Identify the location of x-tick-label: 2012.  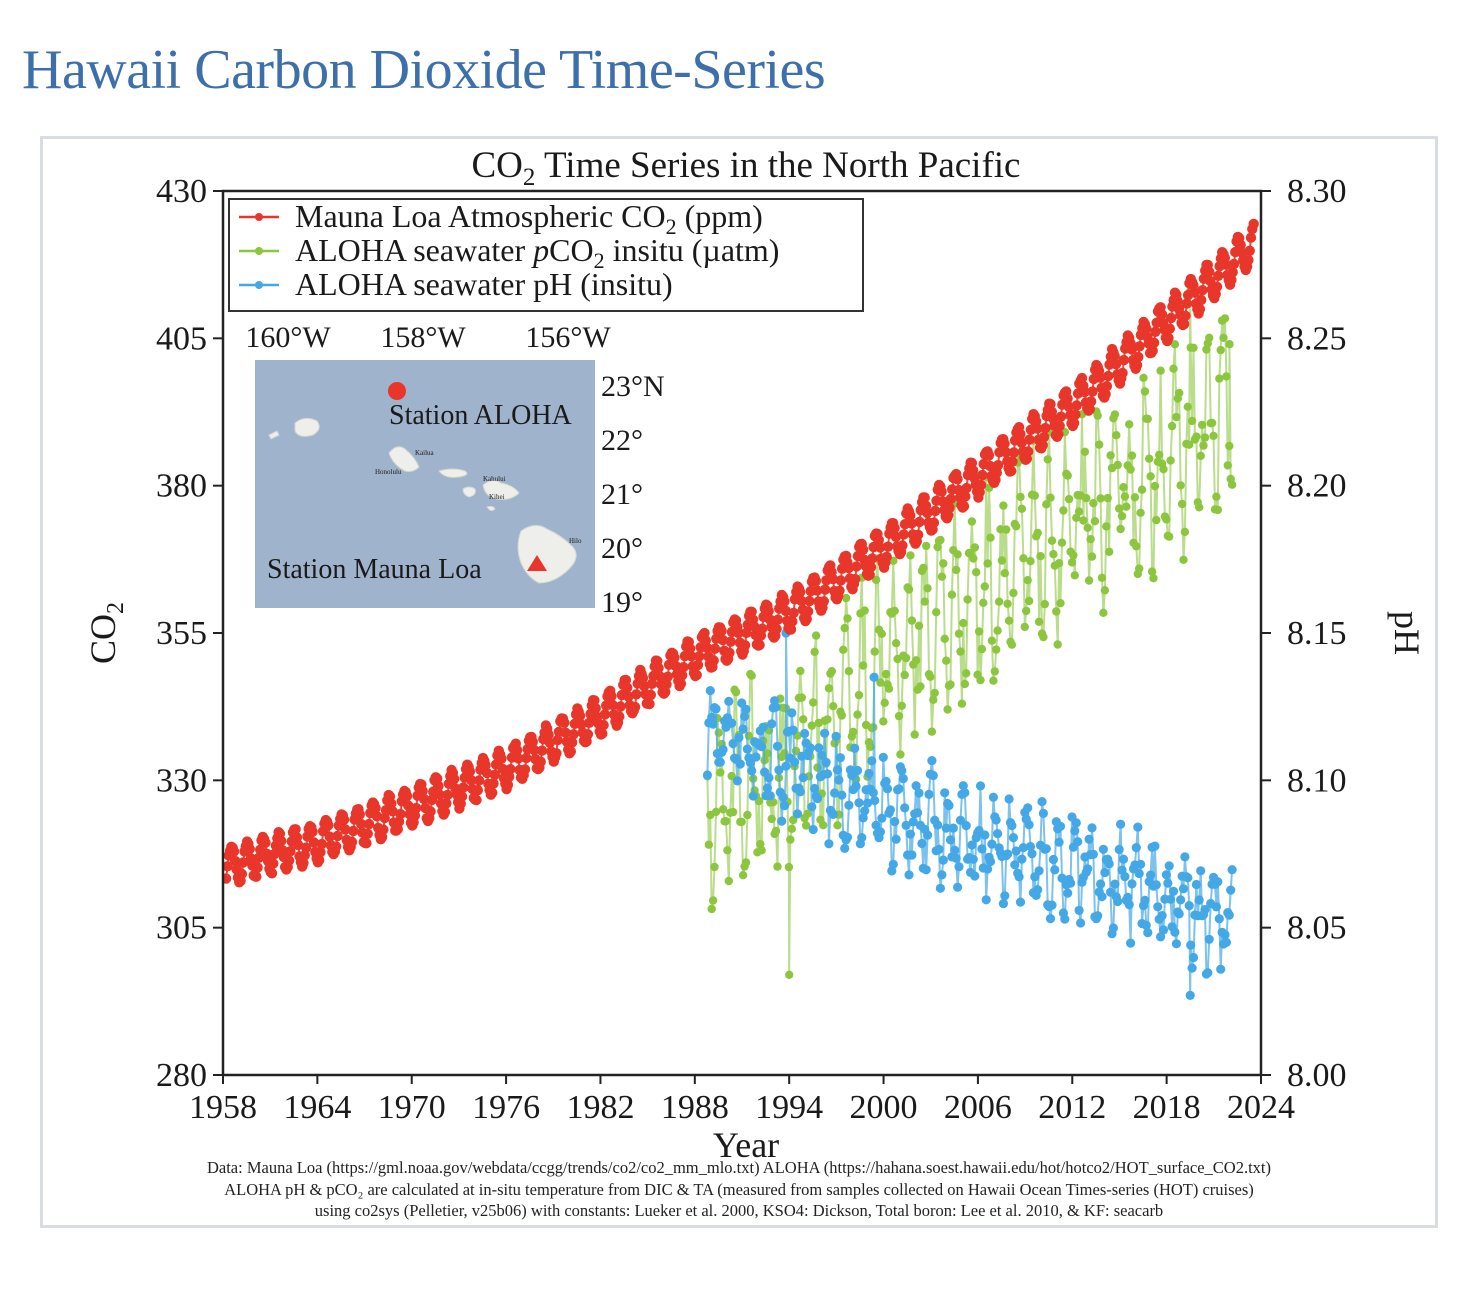
(1072, 1107).